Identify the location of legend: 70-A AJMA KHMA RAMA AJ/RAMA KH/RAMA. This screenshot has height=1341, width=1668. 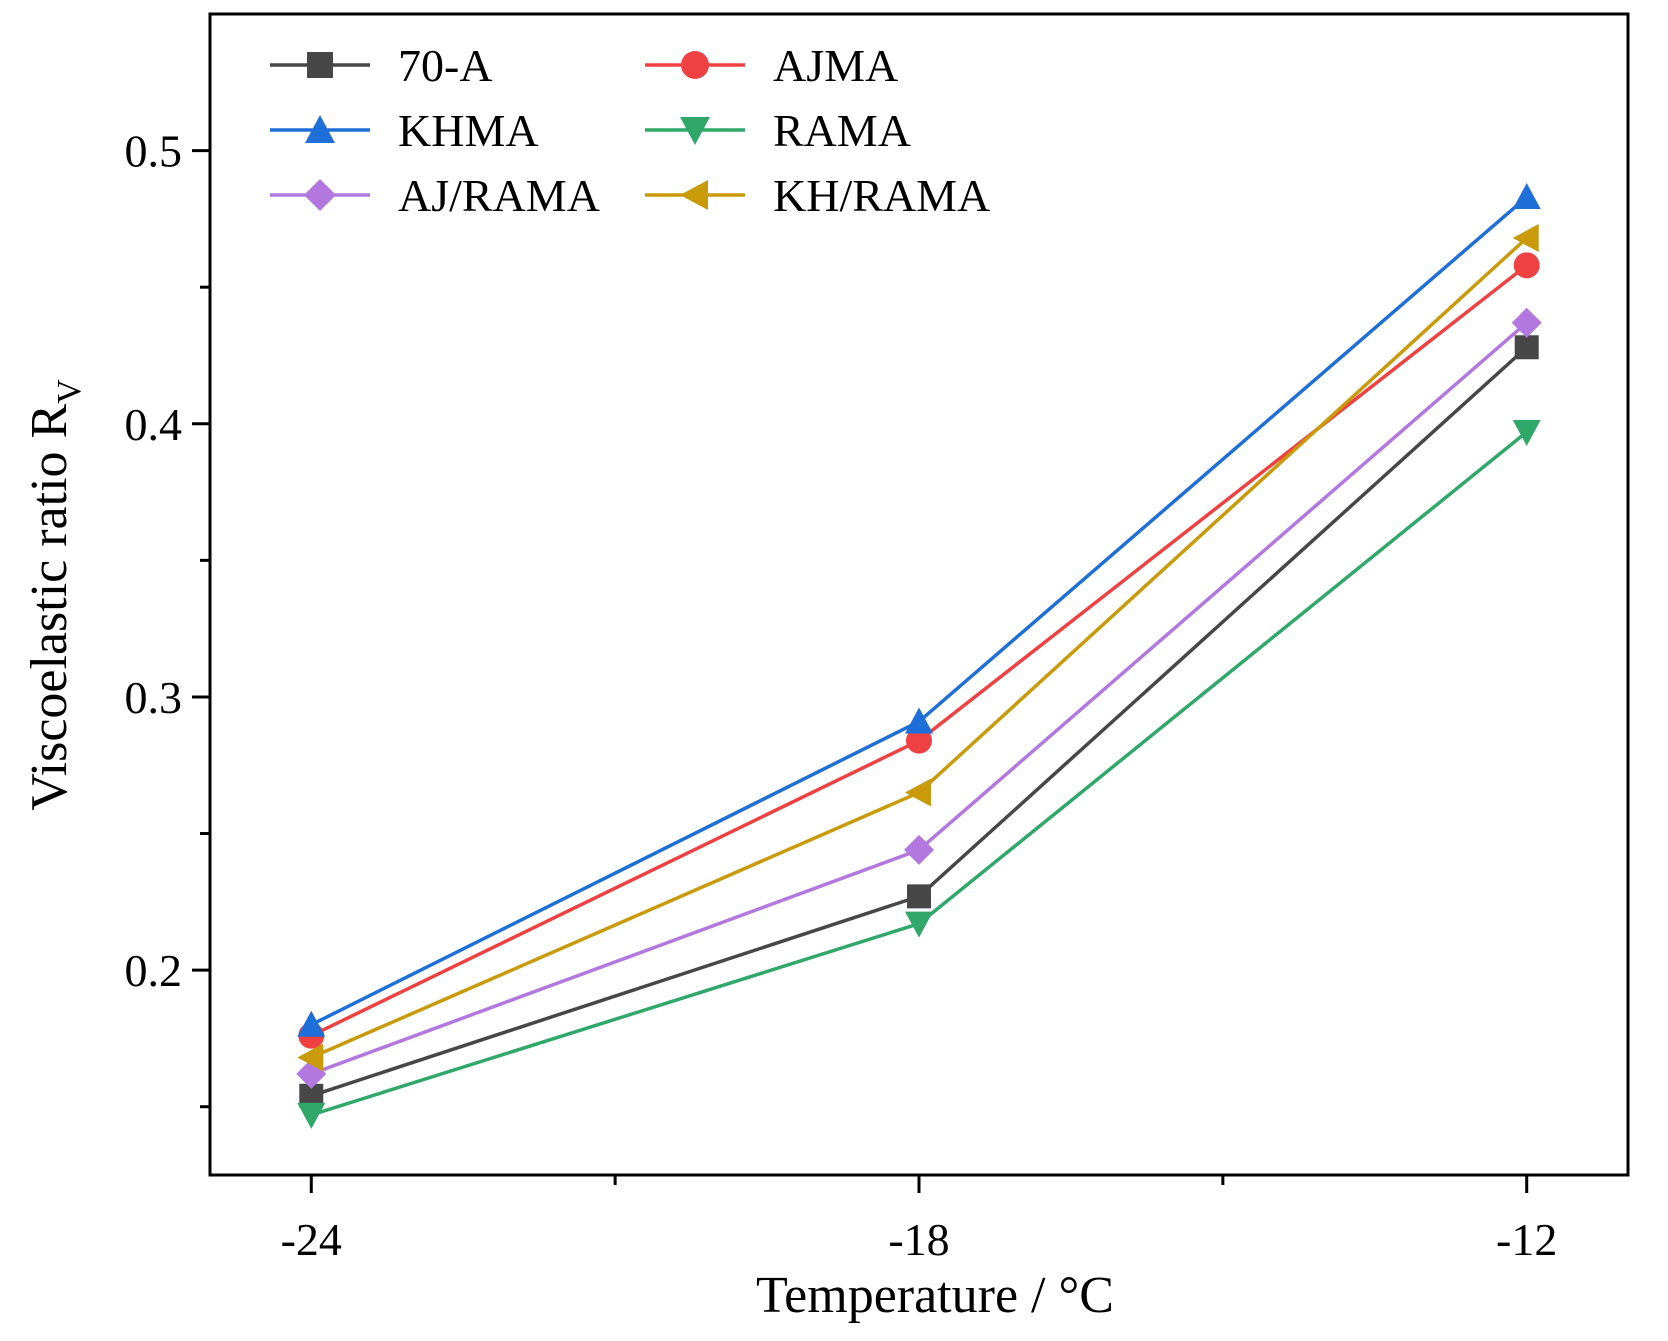
(630, 130).